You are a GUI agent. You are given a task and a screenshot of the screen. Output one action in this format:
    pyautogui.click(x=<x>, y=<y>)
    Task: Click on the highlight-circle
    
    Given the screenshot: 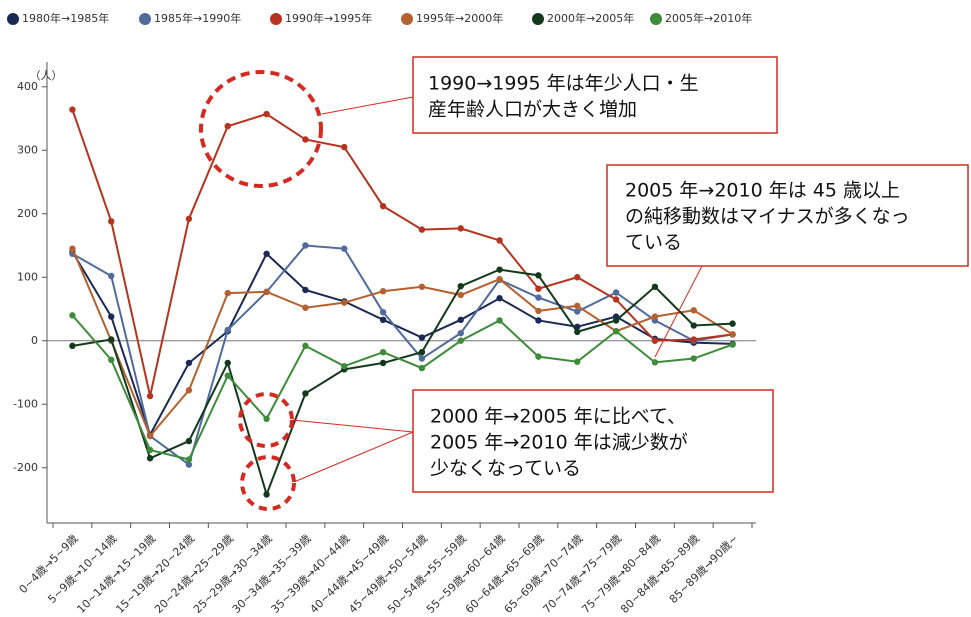 What is the action you would take?
    pyautogui.click(x=261, y=129)
    